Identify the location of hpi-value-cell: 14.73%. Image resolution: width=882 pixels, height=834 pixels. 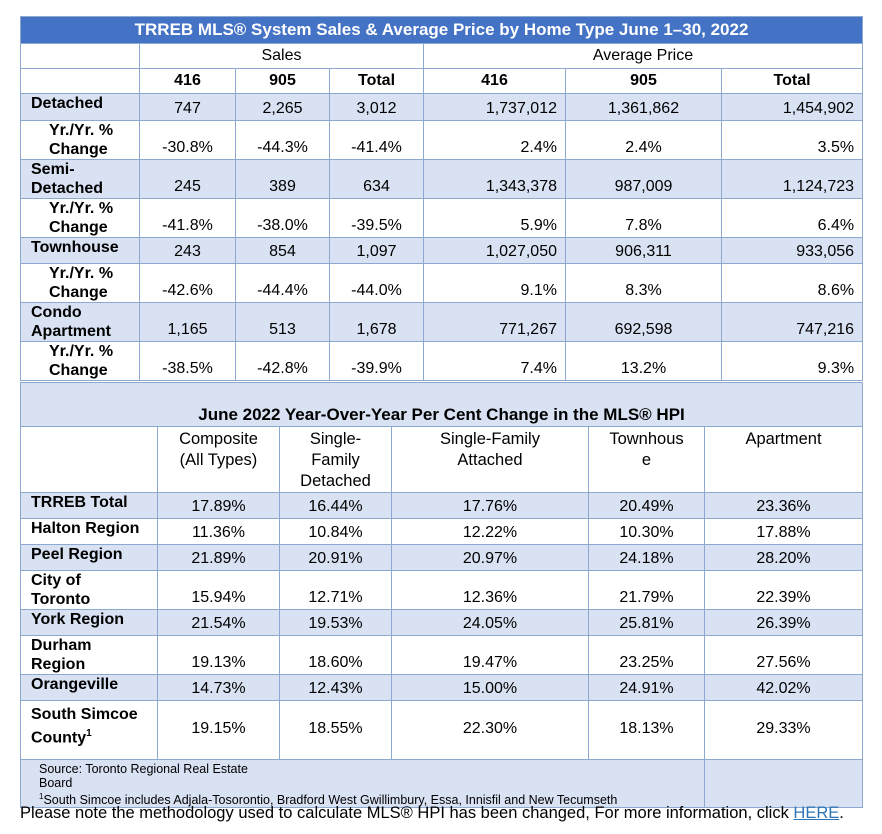
(218, 687).